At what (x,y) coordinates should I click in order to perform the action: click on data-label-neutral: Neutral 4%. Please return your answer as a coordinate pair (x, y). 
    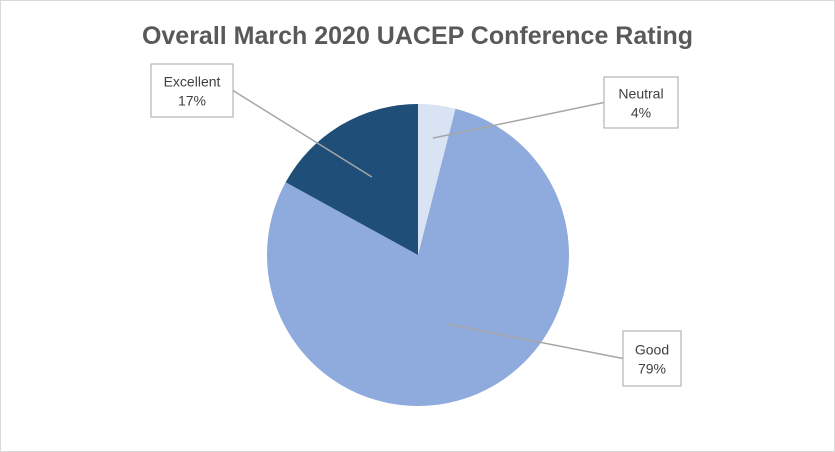
    Looking at the image, I should click on (641, 102).